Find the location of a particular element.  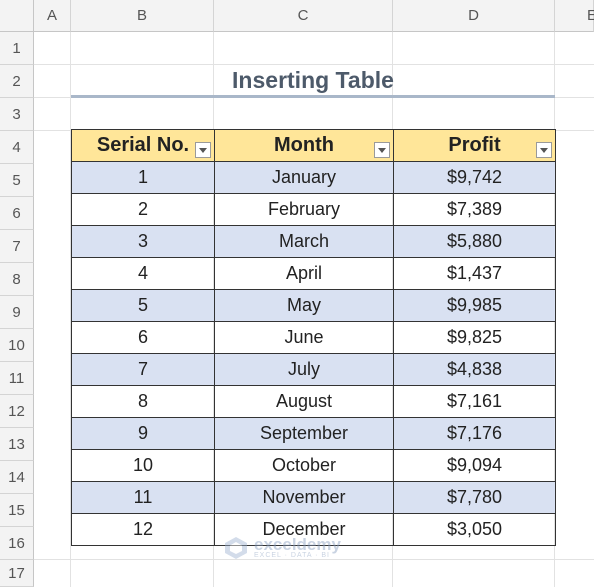

cell-profit: $9,094 is located at coordinates (474, 465).